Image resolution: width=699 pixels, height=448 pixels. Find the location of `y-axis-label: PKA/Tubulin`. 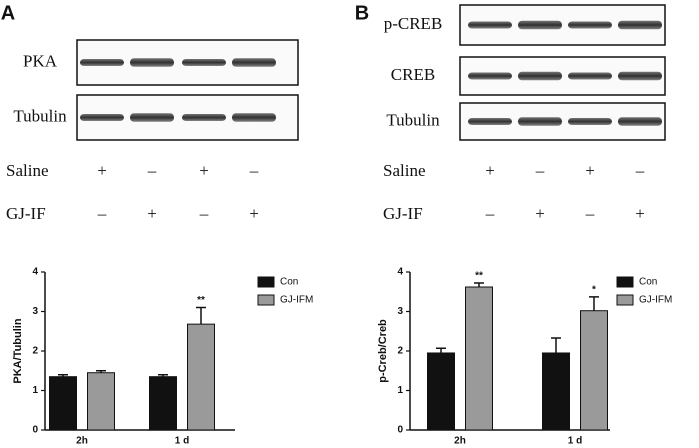

y-axis-label: PKA/Tubulin is located at coordinates (18, 350).